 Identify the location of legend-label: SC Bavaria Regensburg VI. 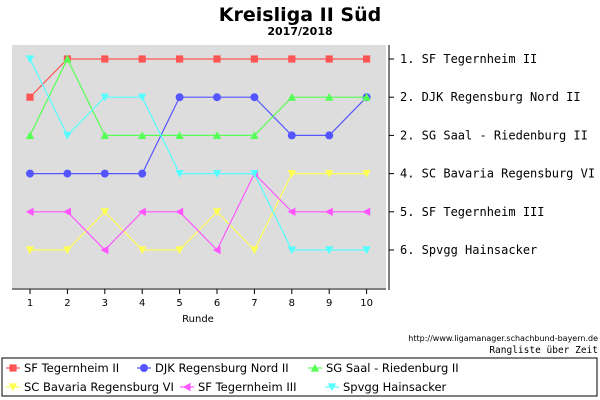
(99, 387).